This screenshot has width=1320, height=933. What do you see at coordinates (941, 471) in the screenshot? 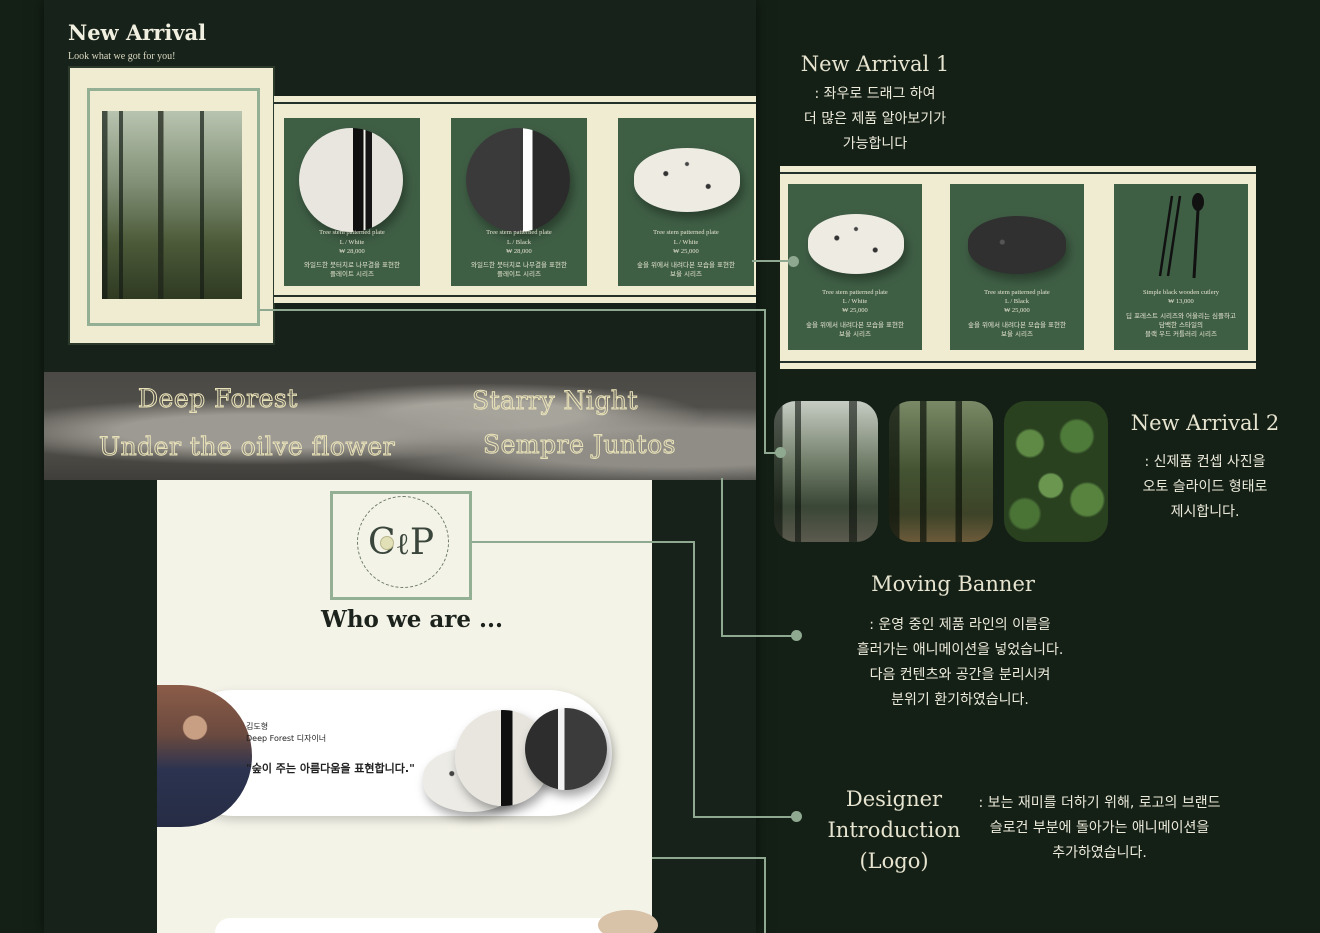
I see `concept-photo-forest-floor` at bounding box center [941, 471].